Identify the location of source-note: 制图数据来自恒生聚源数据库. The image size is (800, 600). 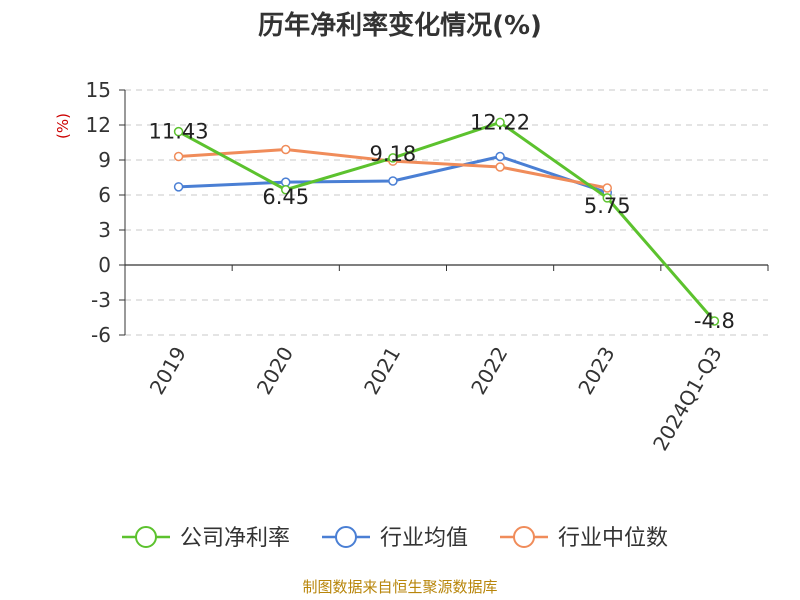
(399, 587).